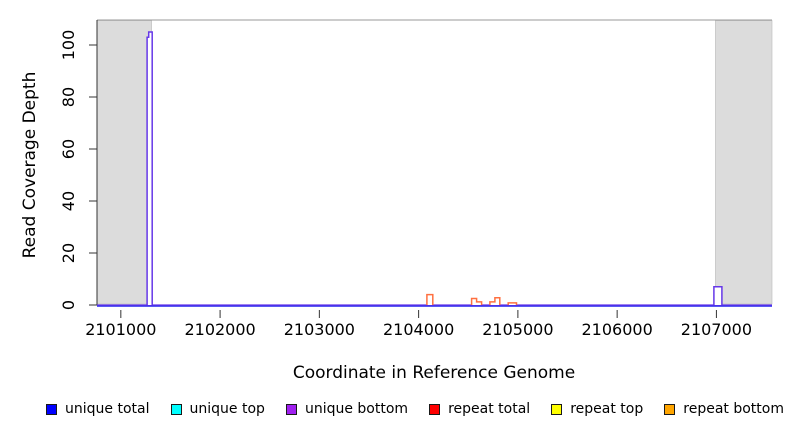 The height and width of the screenshot is (432, 792). Describe the element at coordinates (733, 409) in the screenshot. I see `legend-label: repeat bottom` at that location.